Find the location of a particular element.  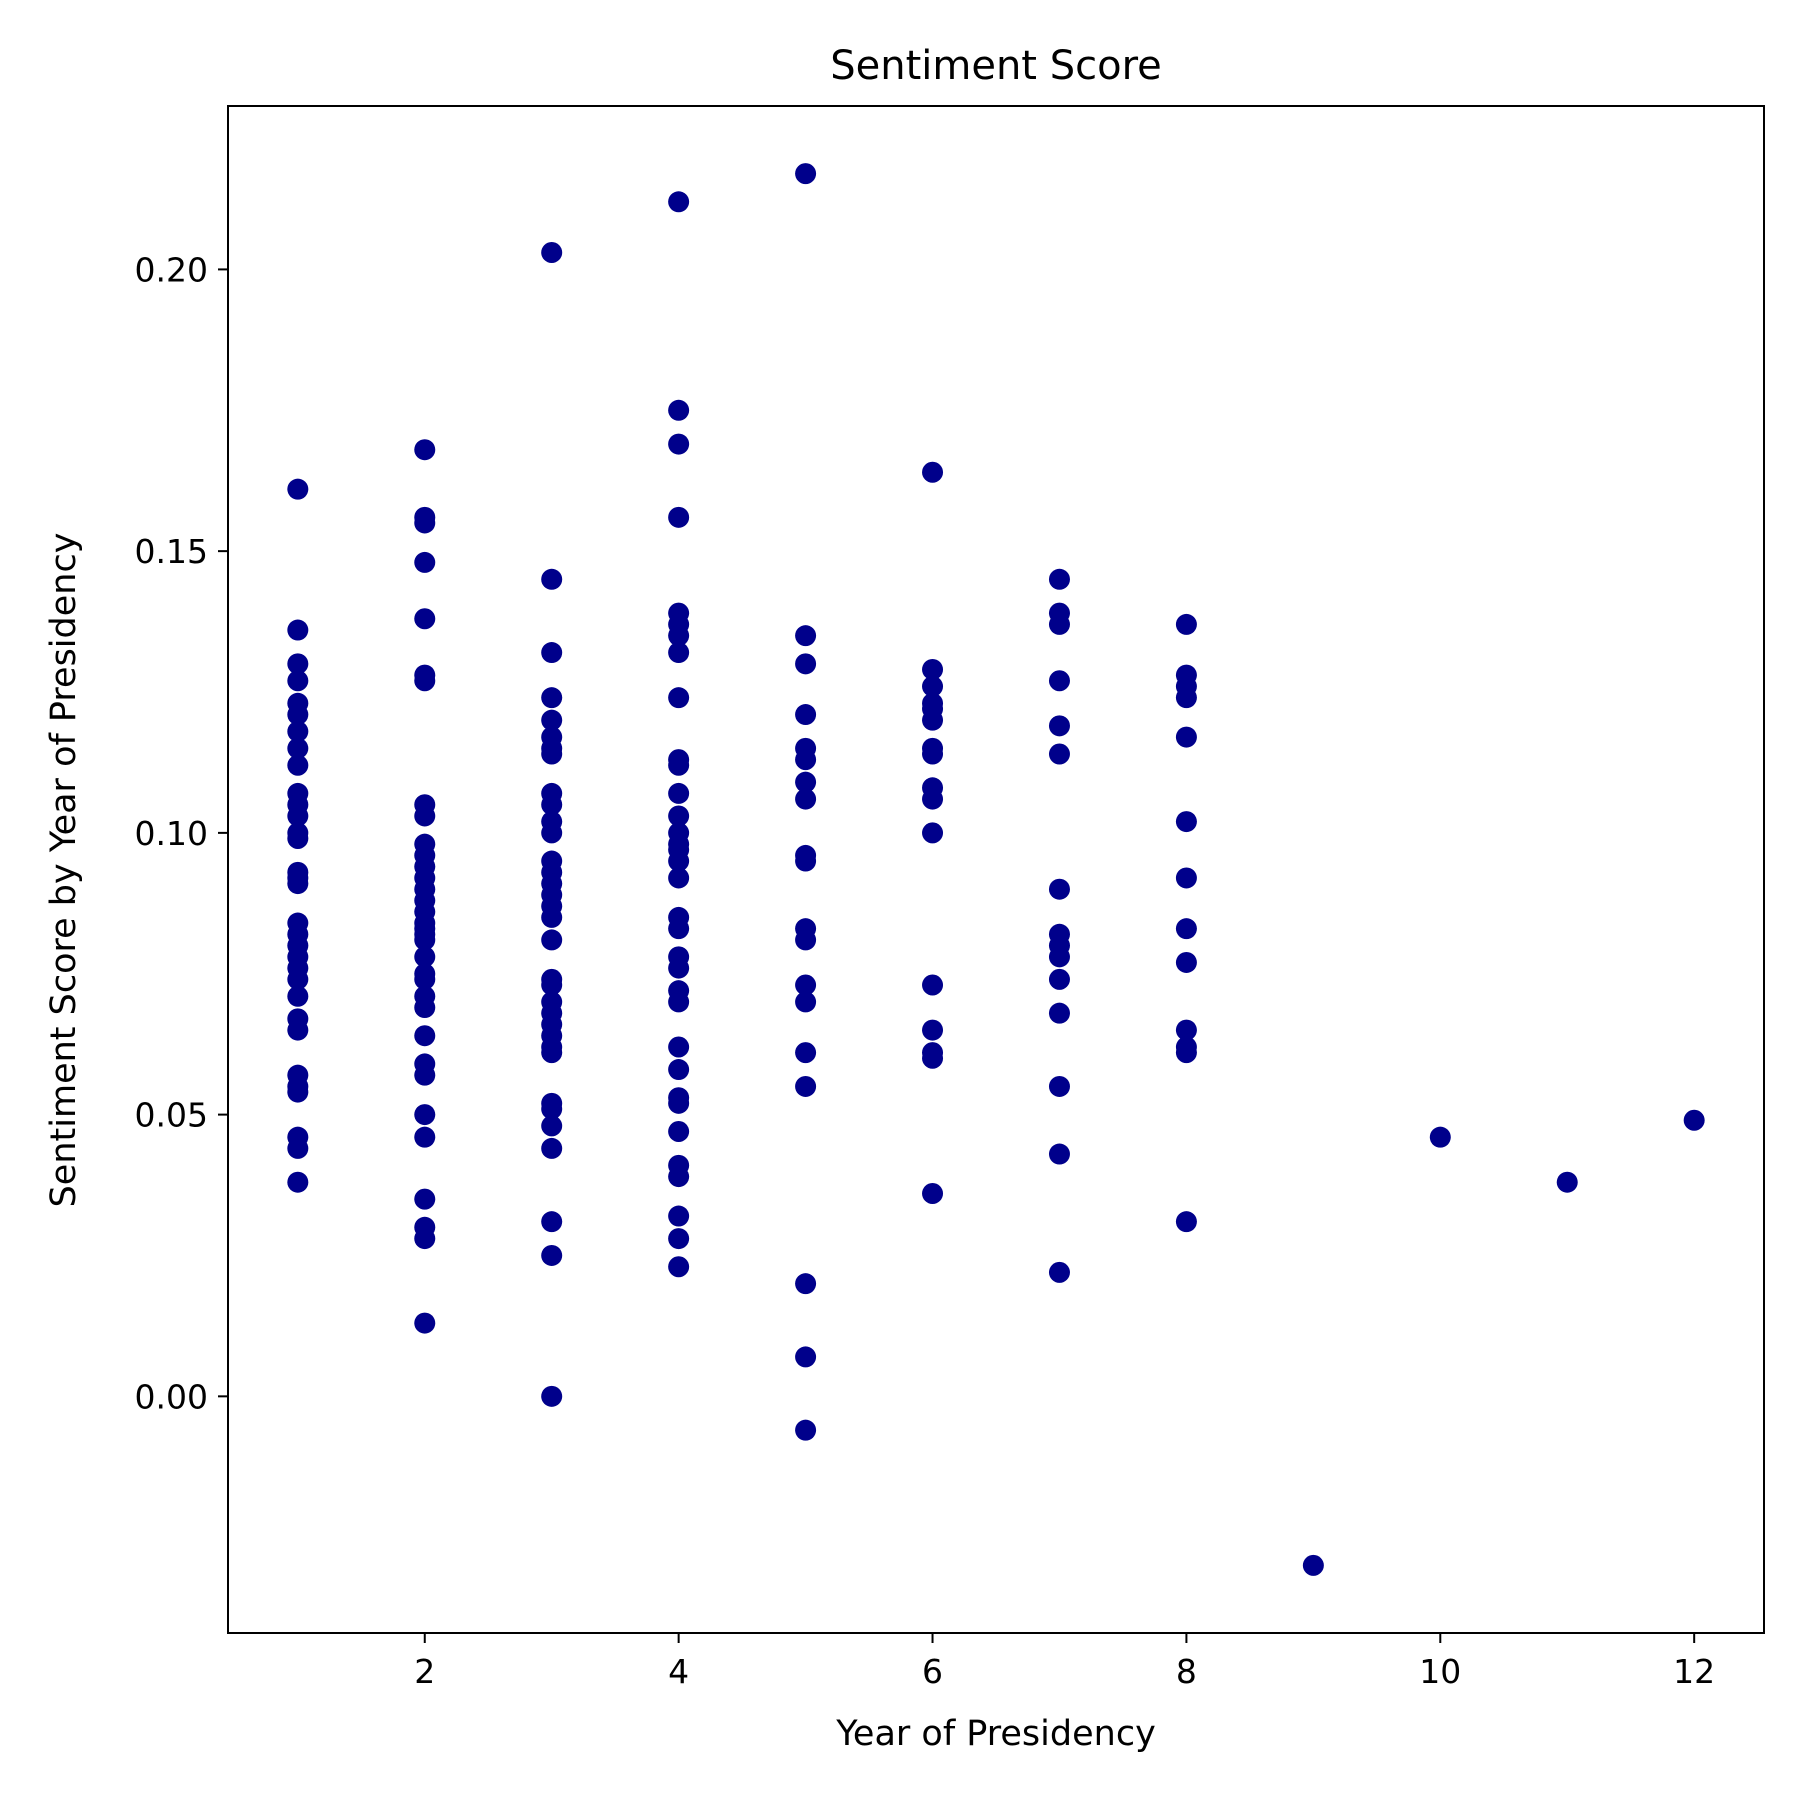

x-tick-label: 2 is located at coordinates (424, 1671).